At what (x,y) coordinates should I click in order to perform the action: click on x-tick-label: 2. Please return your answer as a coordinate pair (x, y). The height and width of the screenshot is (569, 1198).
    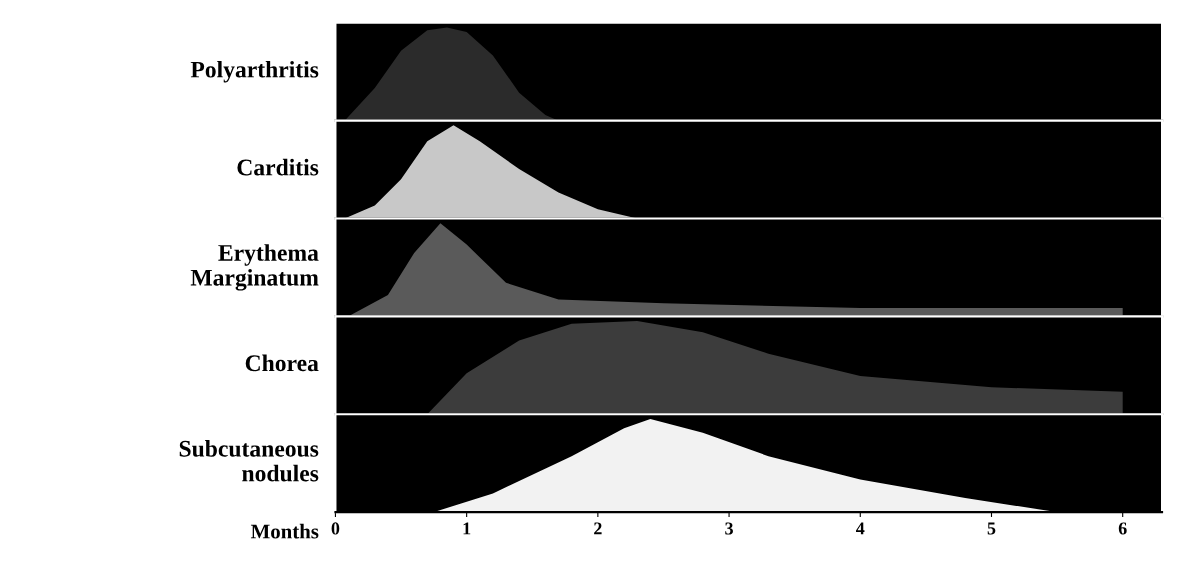
    Looking at the image, I should click on (598, 528).